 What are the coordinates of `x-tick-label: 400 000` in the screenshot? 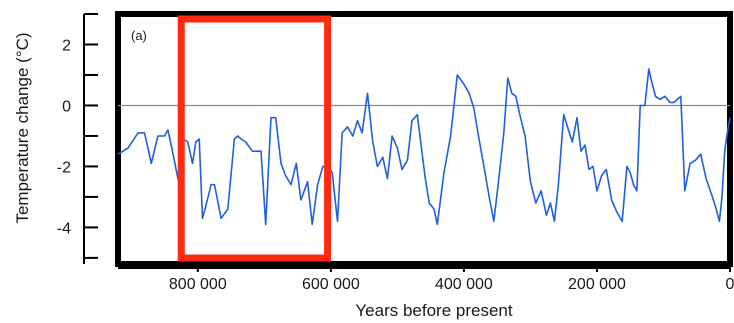 It's located at (464, 284).